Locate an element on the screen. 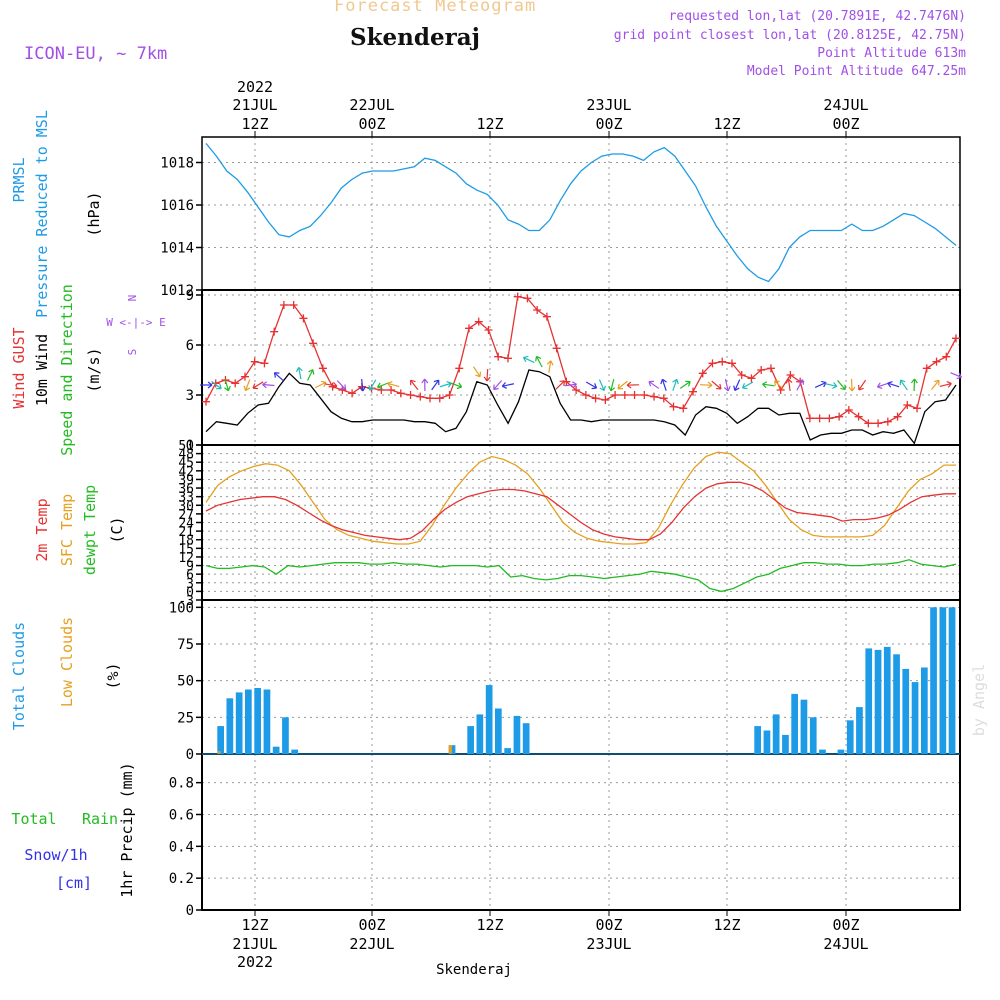 This screenshot has width=1000, height=1000. y-tick-label: 21 is located at coordinates (186, 532).